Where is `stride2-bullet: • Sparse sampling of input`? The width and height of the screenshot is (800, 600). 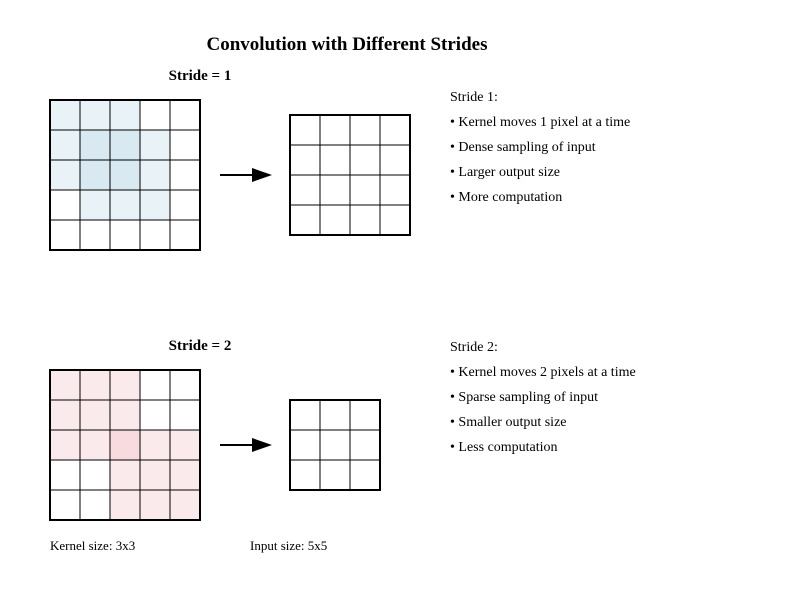 stride2-bullet: • Sparse sampling of input is located at coordinates (524, 397).